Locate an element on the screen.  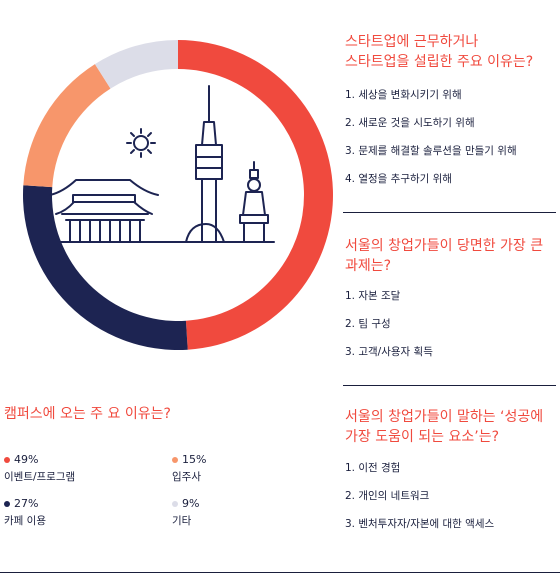
slice-value: 15% is located at coordinates (194, 459).